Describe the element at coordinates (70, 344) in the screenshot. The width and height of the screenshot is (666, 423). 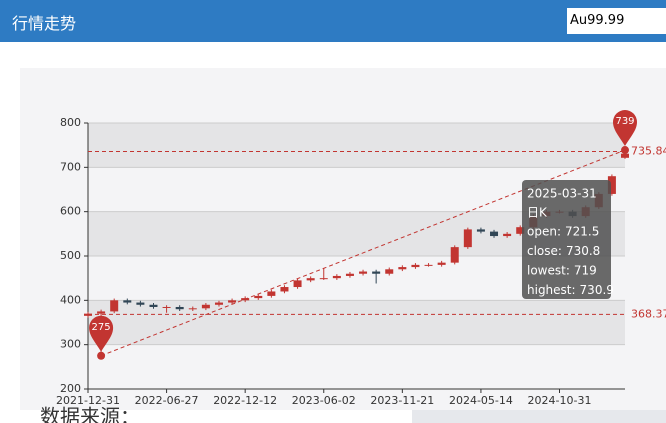
I see `y-tick-label: 300` at that location.